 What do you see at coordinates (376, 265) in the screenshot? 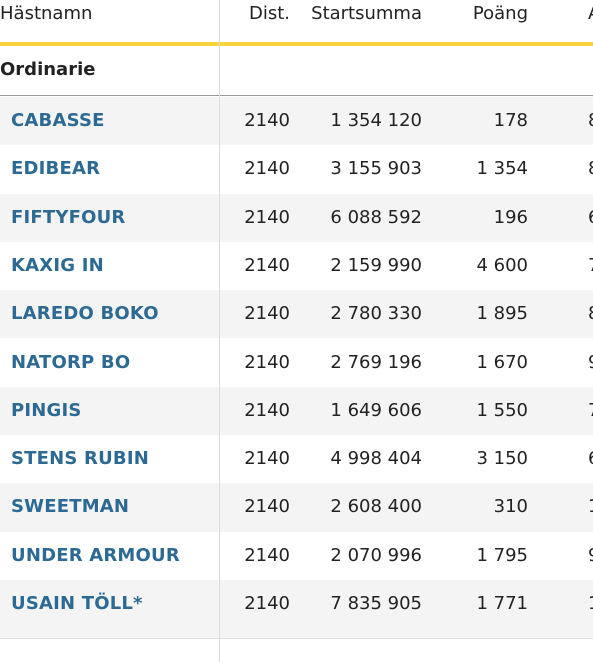
I see `cell-value: 2 159 990` at bounding box center [376, 265].